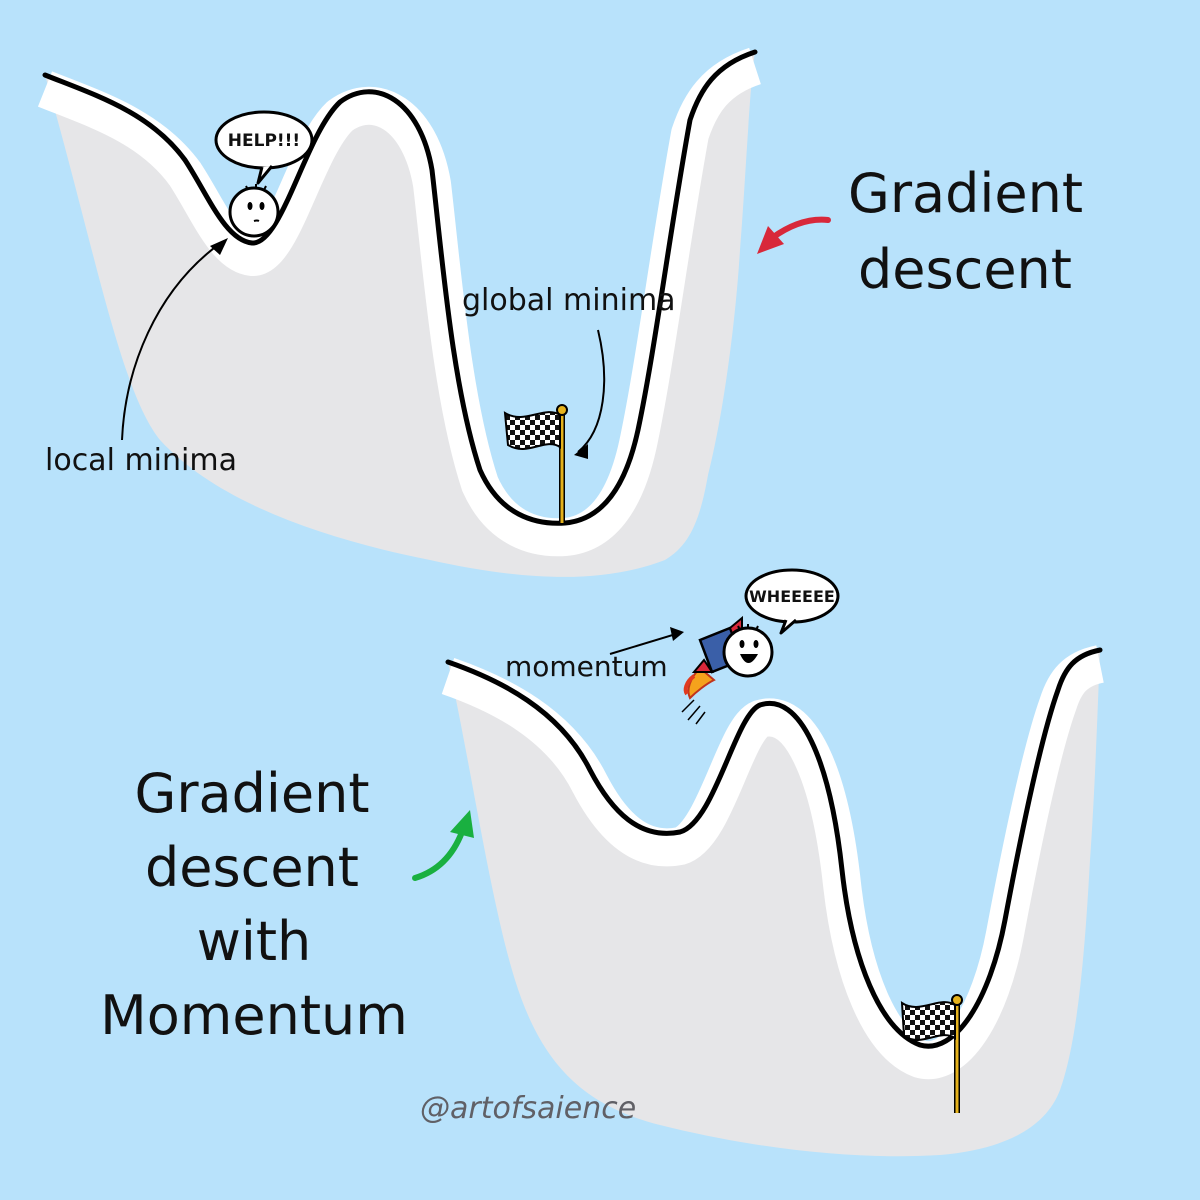 This screenshot has height=1200, width=1200. I want to click on local-minima-arrowhead, so click(219, 246).